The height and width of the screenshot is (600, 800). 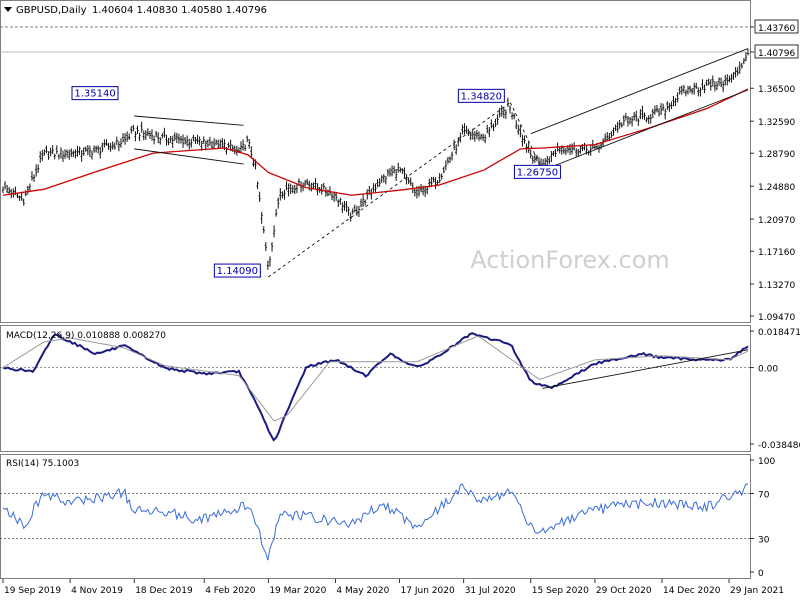 What do you see at coordinates (51, 10) in the screenshot?
I see `symbol-label: GBPUSD,Daily` at bounding box center [51, 10].